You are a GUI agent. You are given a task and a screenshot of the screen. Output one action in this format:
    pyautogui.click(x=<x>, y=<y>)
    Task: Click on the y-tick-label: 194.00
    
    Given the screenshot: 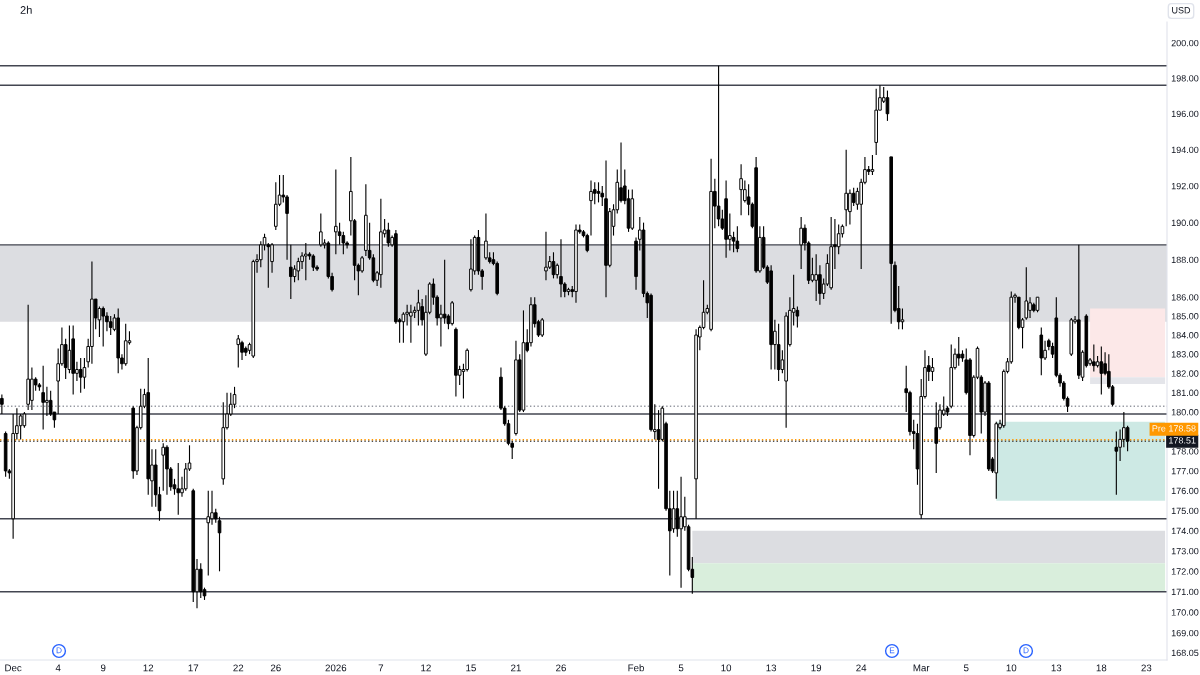 What is the action you would take?
    pyautogui.click(x=1185, y=150)
    